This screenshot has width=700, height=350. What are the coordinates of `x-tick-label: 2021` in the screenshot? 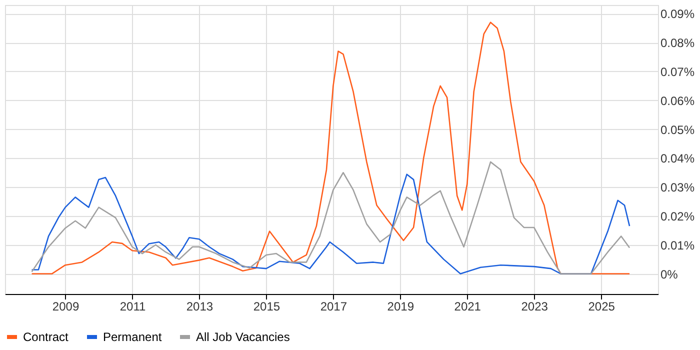 It's located at (468, 307).